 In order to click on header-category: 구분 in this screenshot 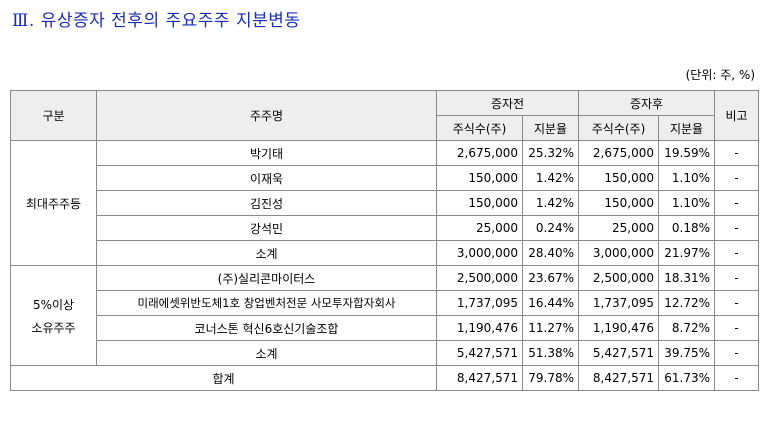, I will do `click(53, 115)`.